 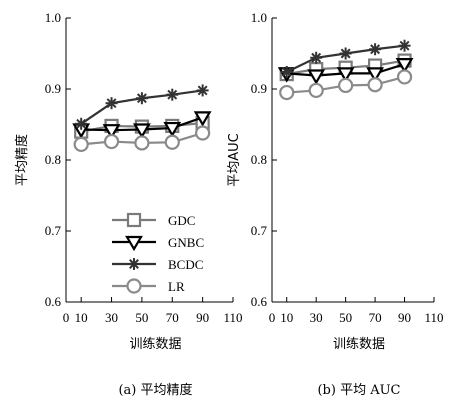 I want to click on chart-caption: (a) 平均精度, so click(x=155, y=390).